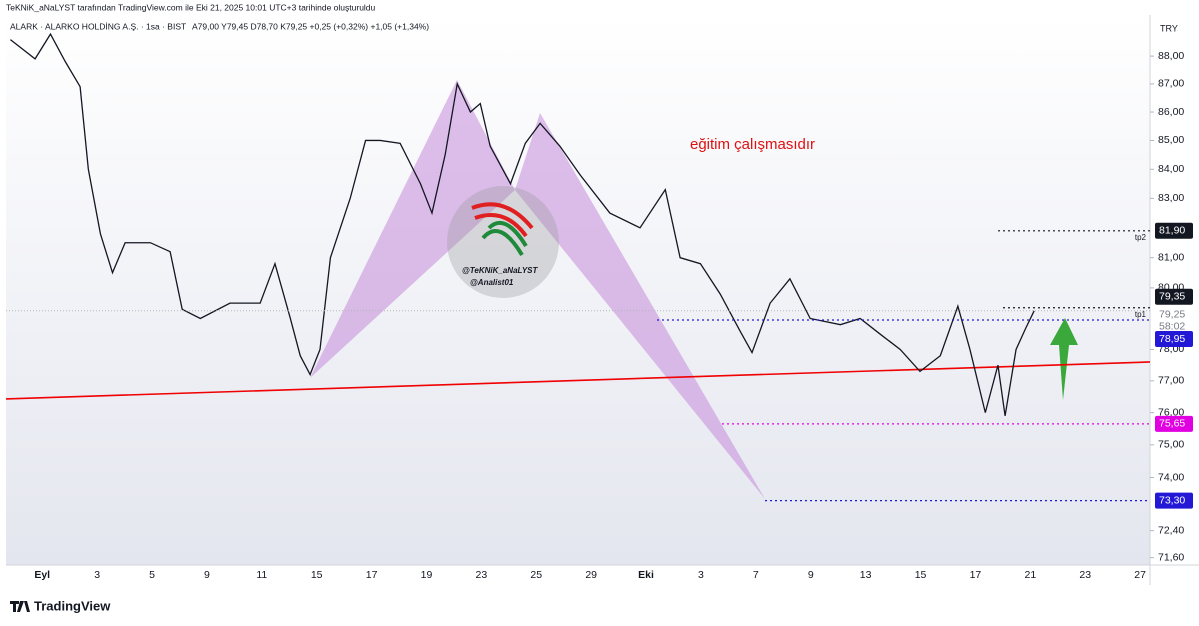 This screenshot has height=626, width=1199. What do you see at coordinates (72, 605) in the screenshot?
I see `brand: TradingView` at bounding box center [72, 605].